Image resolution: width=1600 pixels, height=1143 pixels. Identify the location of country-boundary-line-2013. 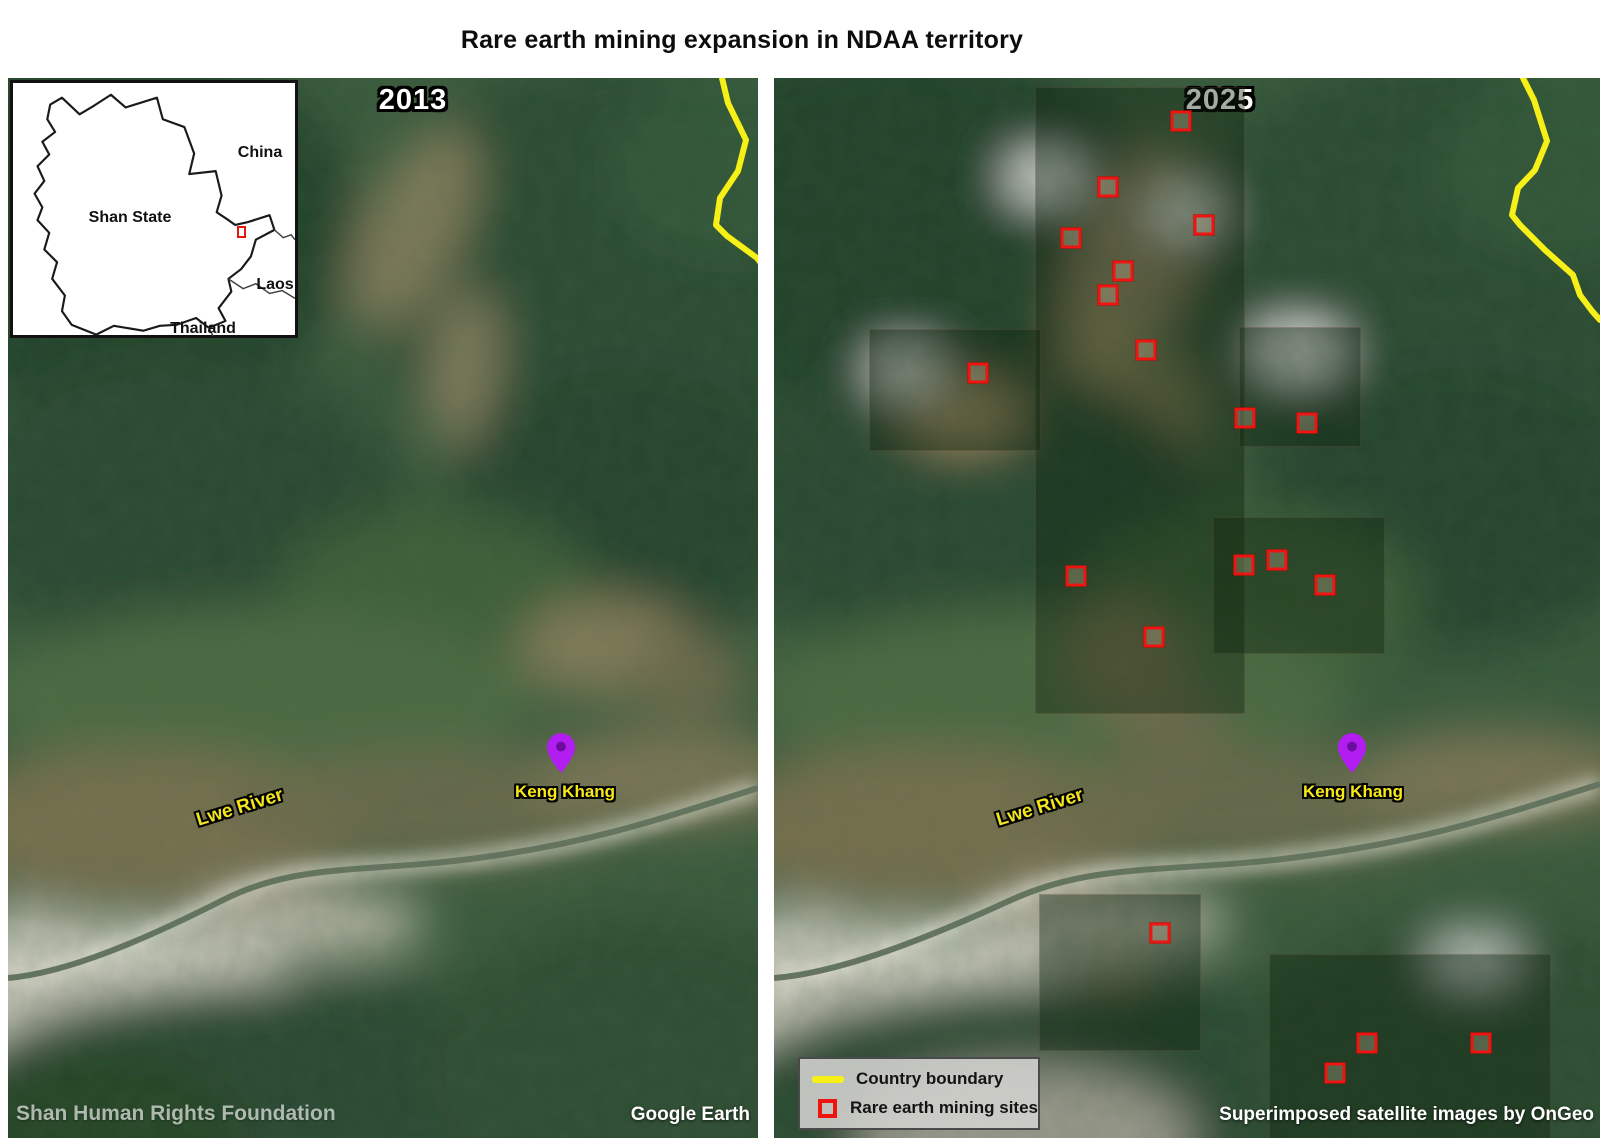
(735, 171).